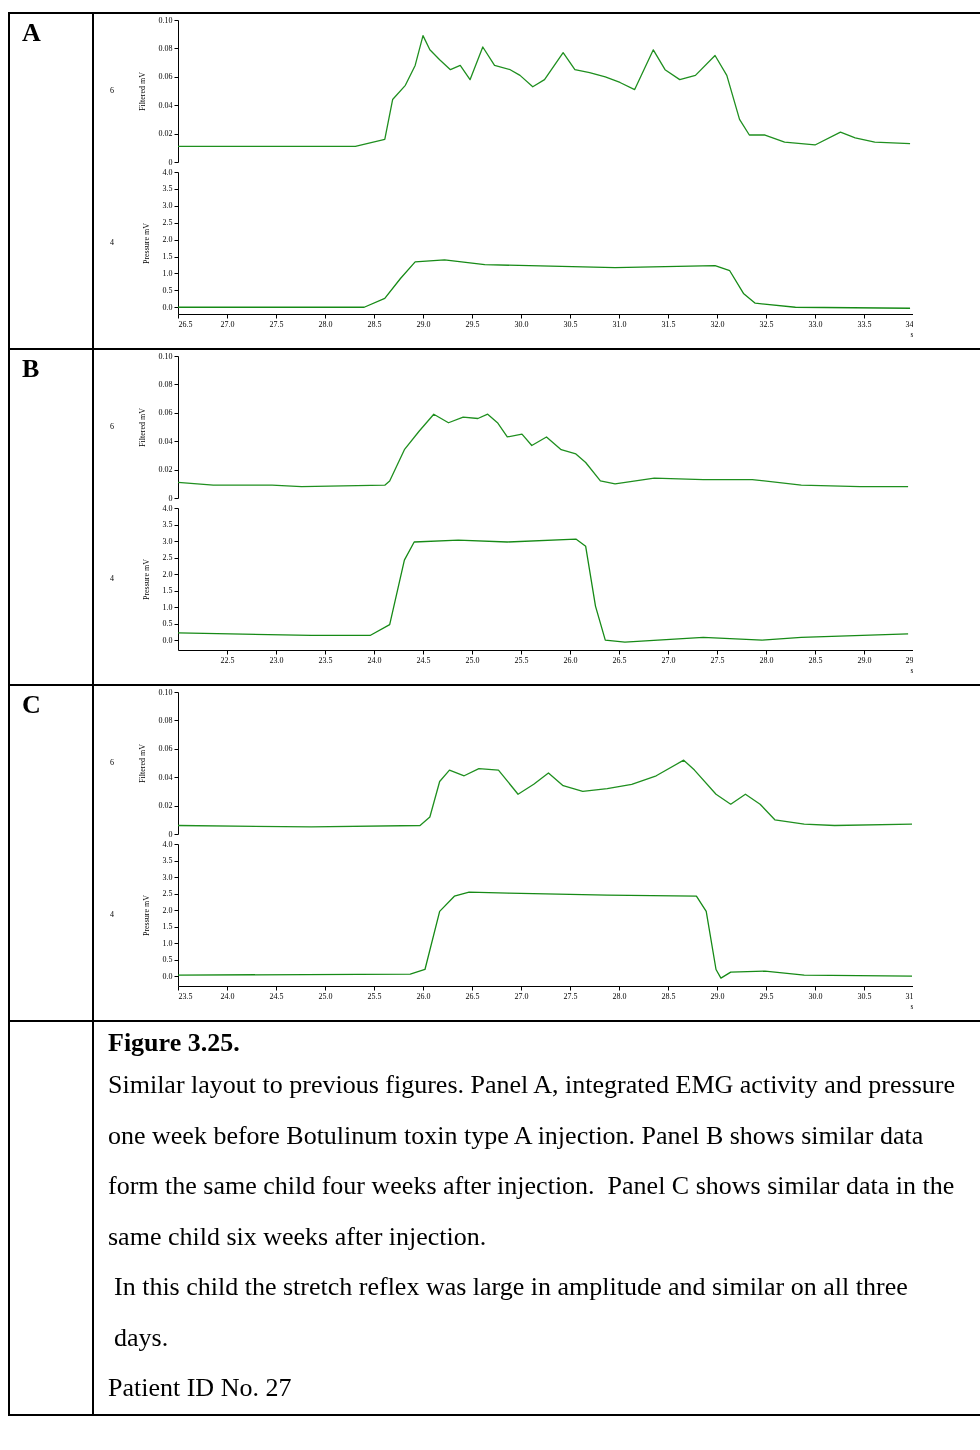  What do you see at coordinates (909, 660) in the screenshot?
I see `x-tick-label: 29` at bounding box center [909, 660].